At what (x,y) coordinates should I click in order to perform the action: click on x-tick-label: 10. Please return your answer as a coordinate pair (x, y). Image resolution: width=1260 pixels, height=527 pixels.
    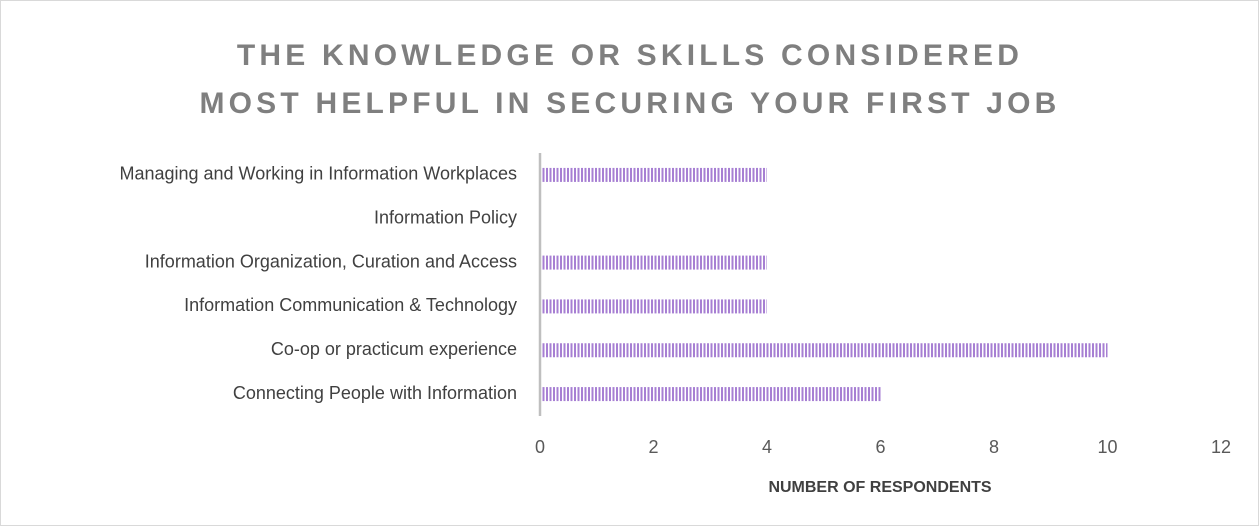
    Looking at the image, I should click on (1107, 447).